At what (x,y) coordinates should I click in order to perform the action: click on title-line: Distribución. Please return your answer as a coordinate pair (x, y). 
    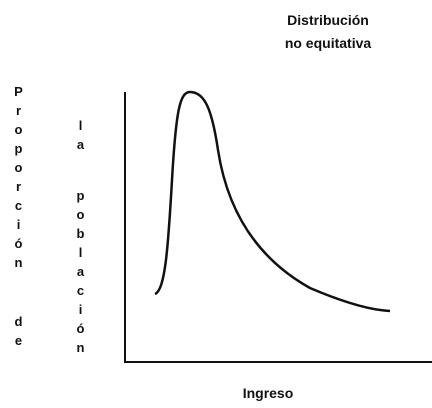
    Looking at the image, I should click on (328, 20).